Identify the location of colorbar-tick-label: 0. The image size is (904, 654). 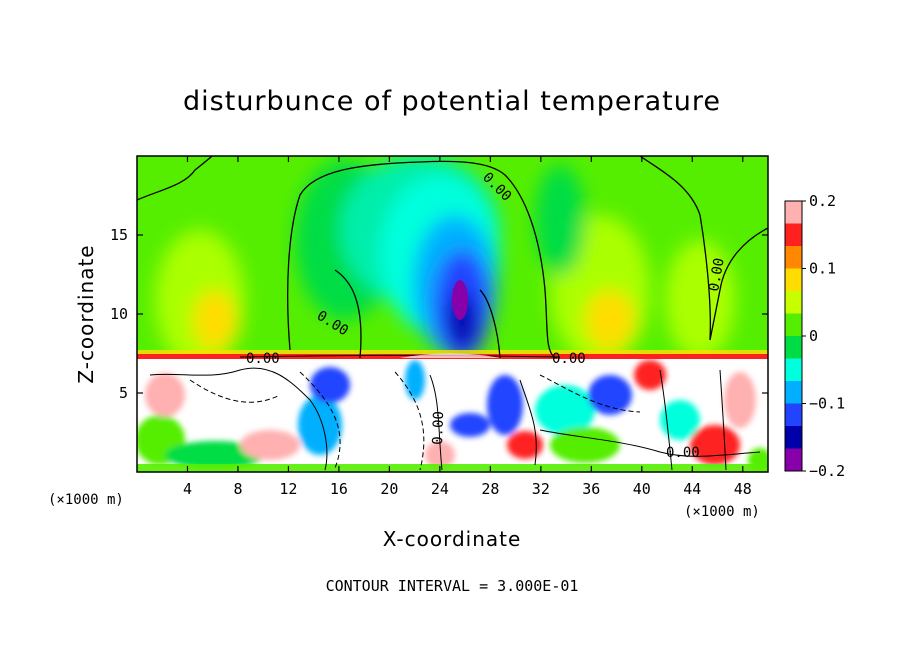
(813, 336).